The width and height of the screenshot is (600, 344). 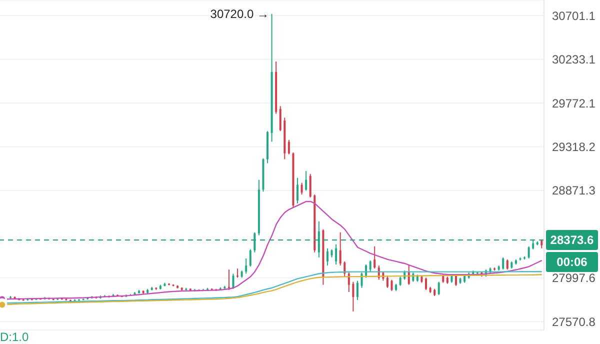 I want to click on y-tick-label: 27997.6, so click(x=574, y=278).